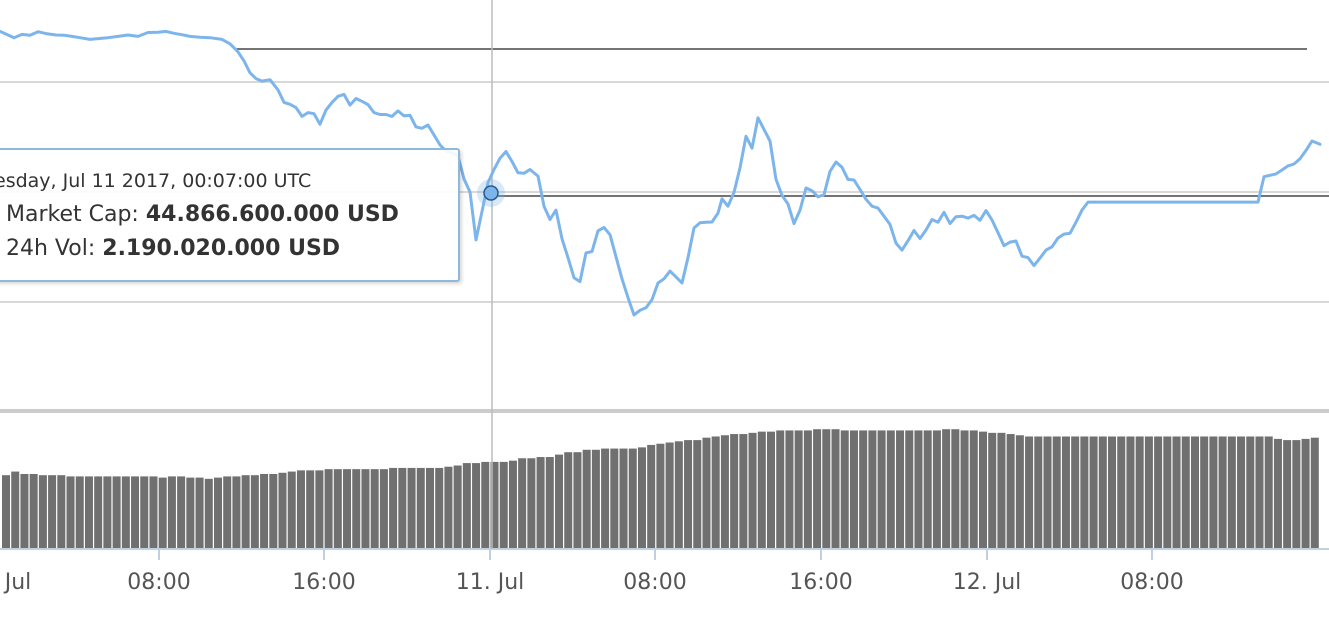  What do you see at coordinates (17, 582) in the screenshot?
I see `x-tick-label: Jul` at bounding box center [17, 582].